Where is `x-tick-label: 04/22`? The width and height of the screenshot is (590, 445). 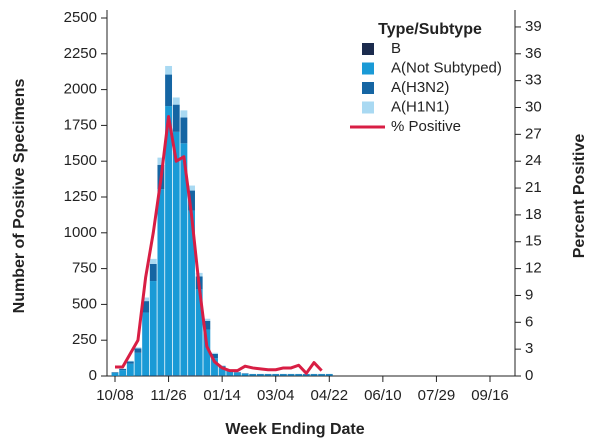
x-tick-label: 04/22 is located at coordinates (330, 395).